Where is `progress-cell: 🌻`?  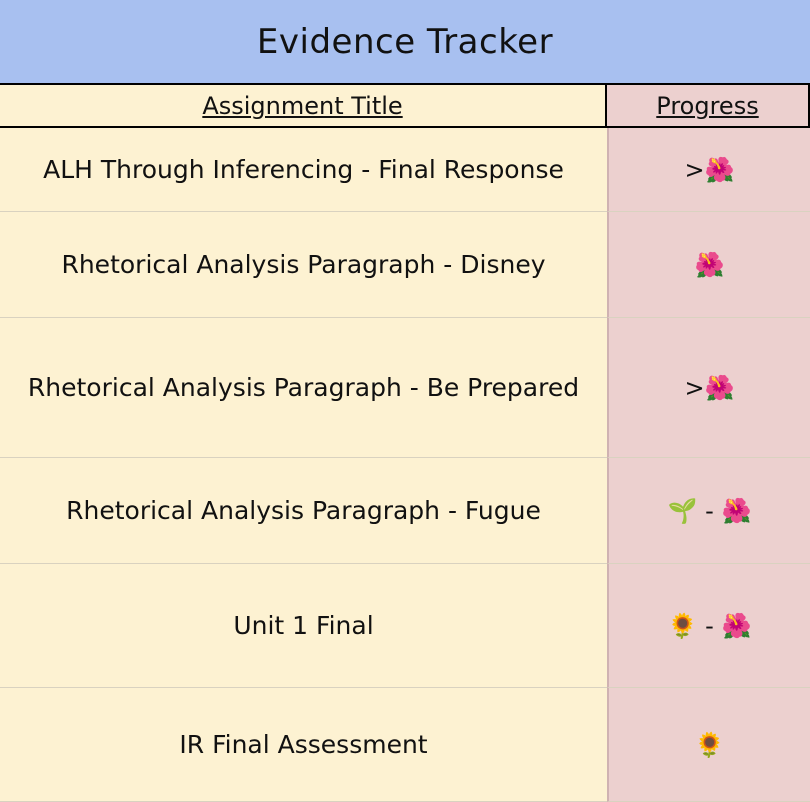
progress-cell: 🌻 is located at coordinates (708, 745).